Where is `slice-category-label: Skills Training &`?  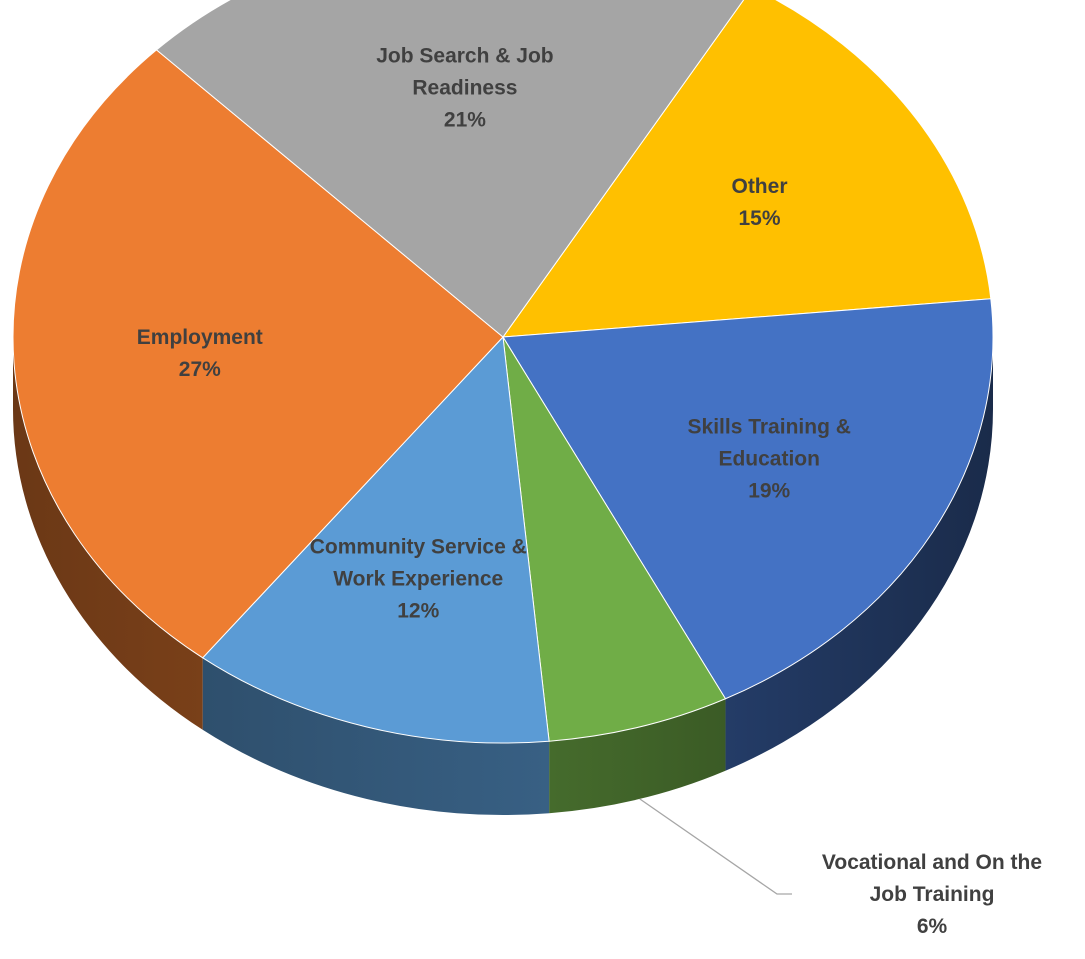
slice-category-label: Skills Training & is located at coordinates (769, 426).